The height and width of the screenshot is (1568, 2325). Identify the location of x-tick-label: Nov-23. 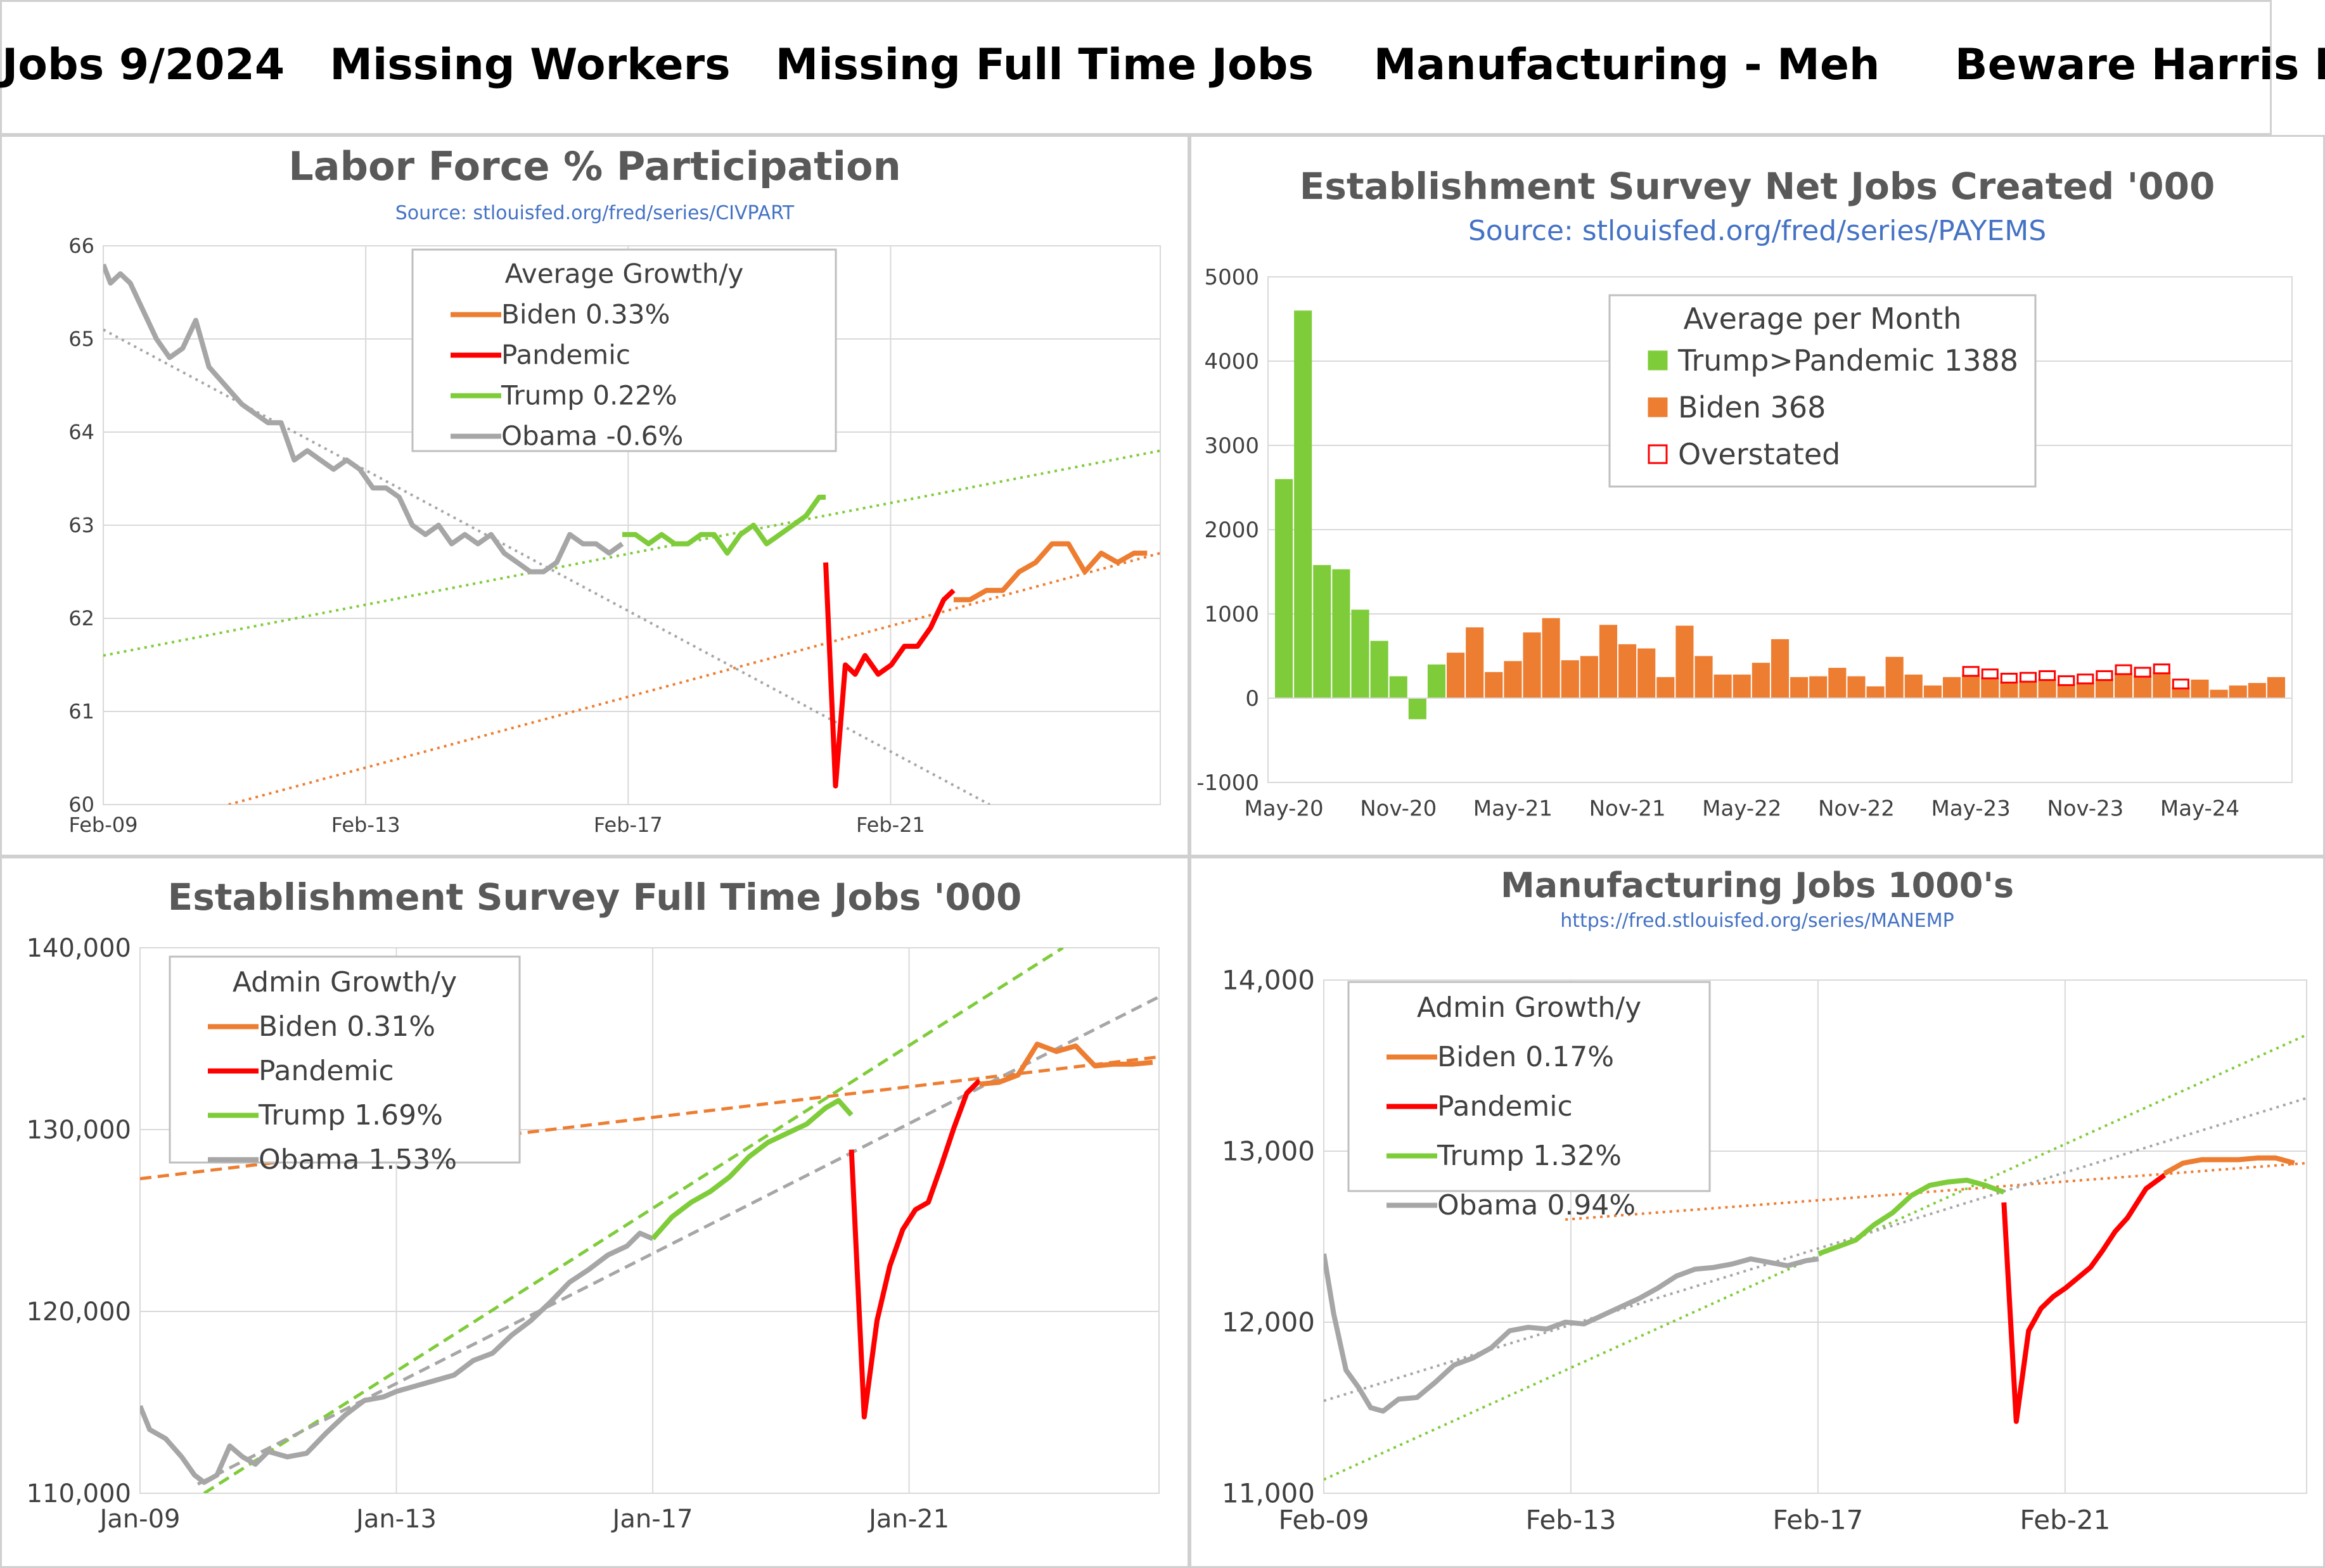
(2085, 809).